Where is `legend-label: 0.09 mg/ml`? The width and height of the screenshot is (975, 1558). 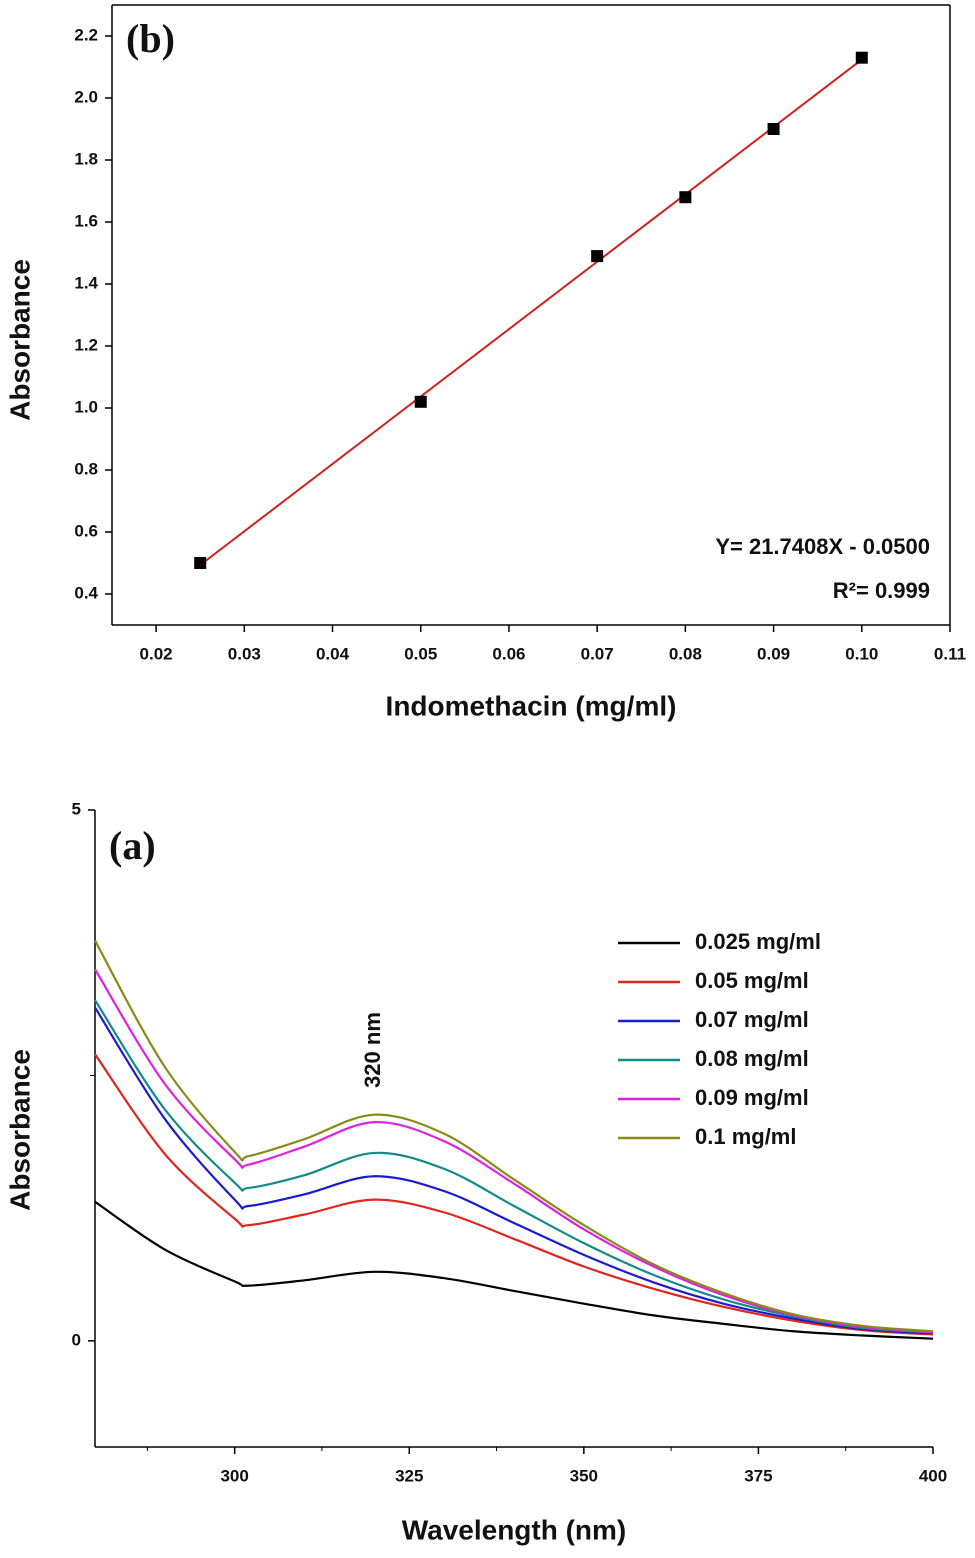
legend-label: 0.09 mg/ml is located at coordinates (752, 1097).